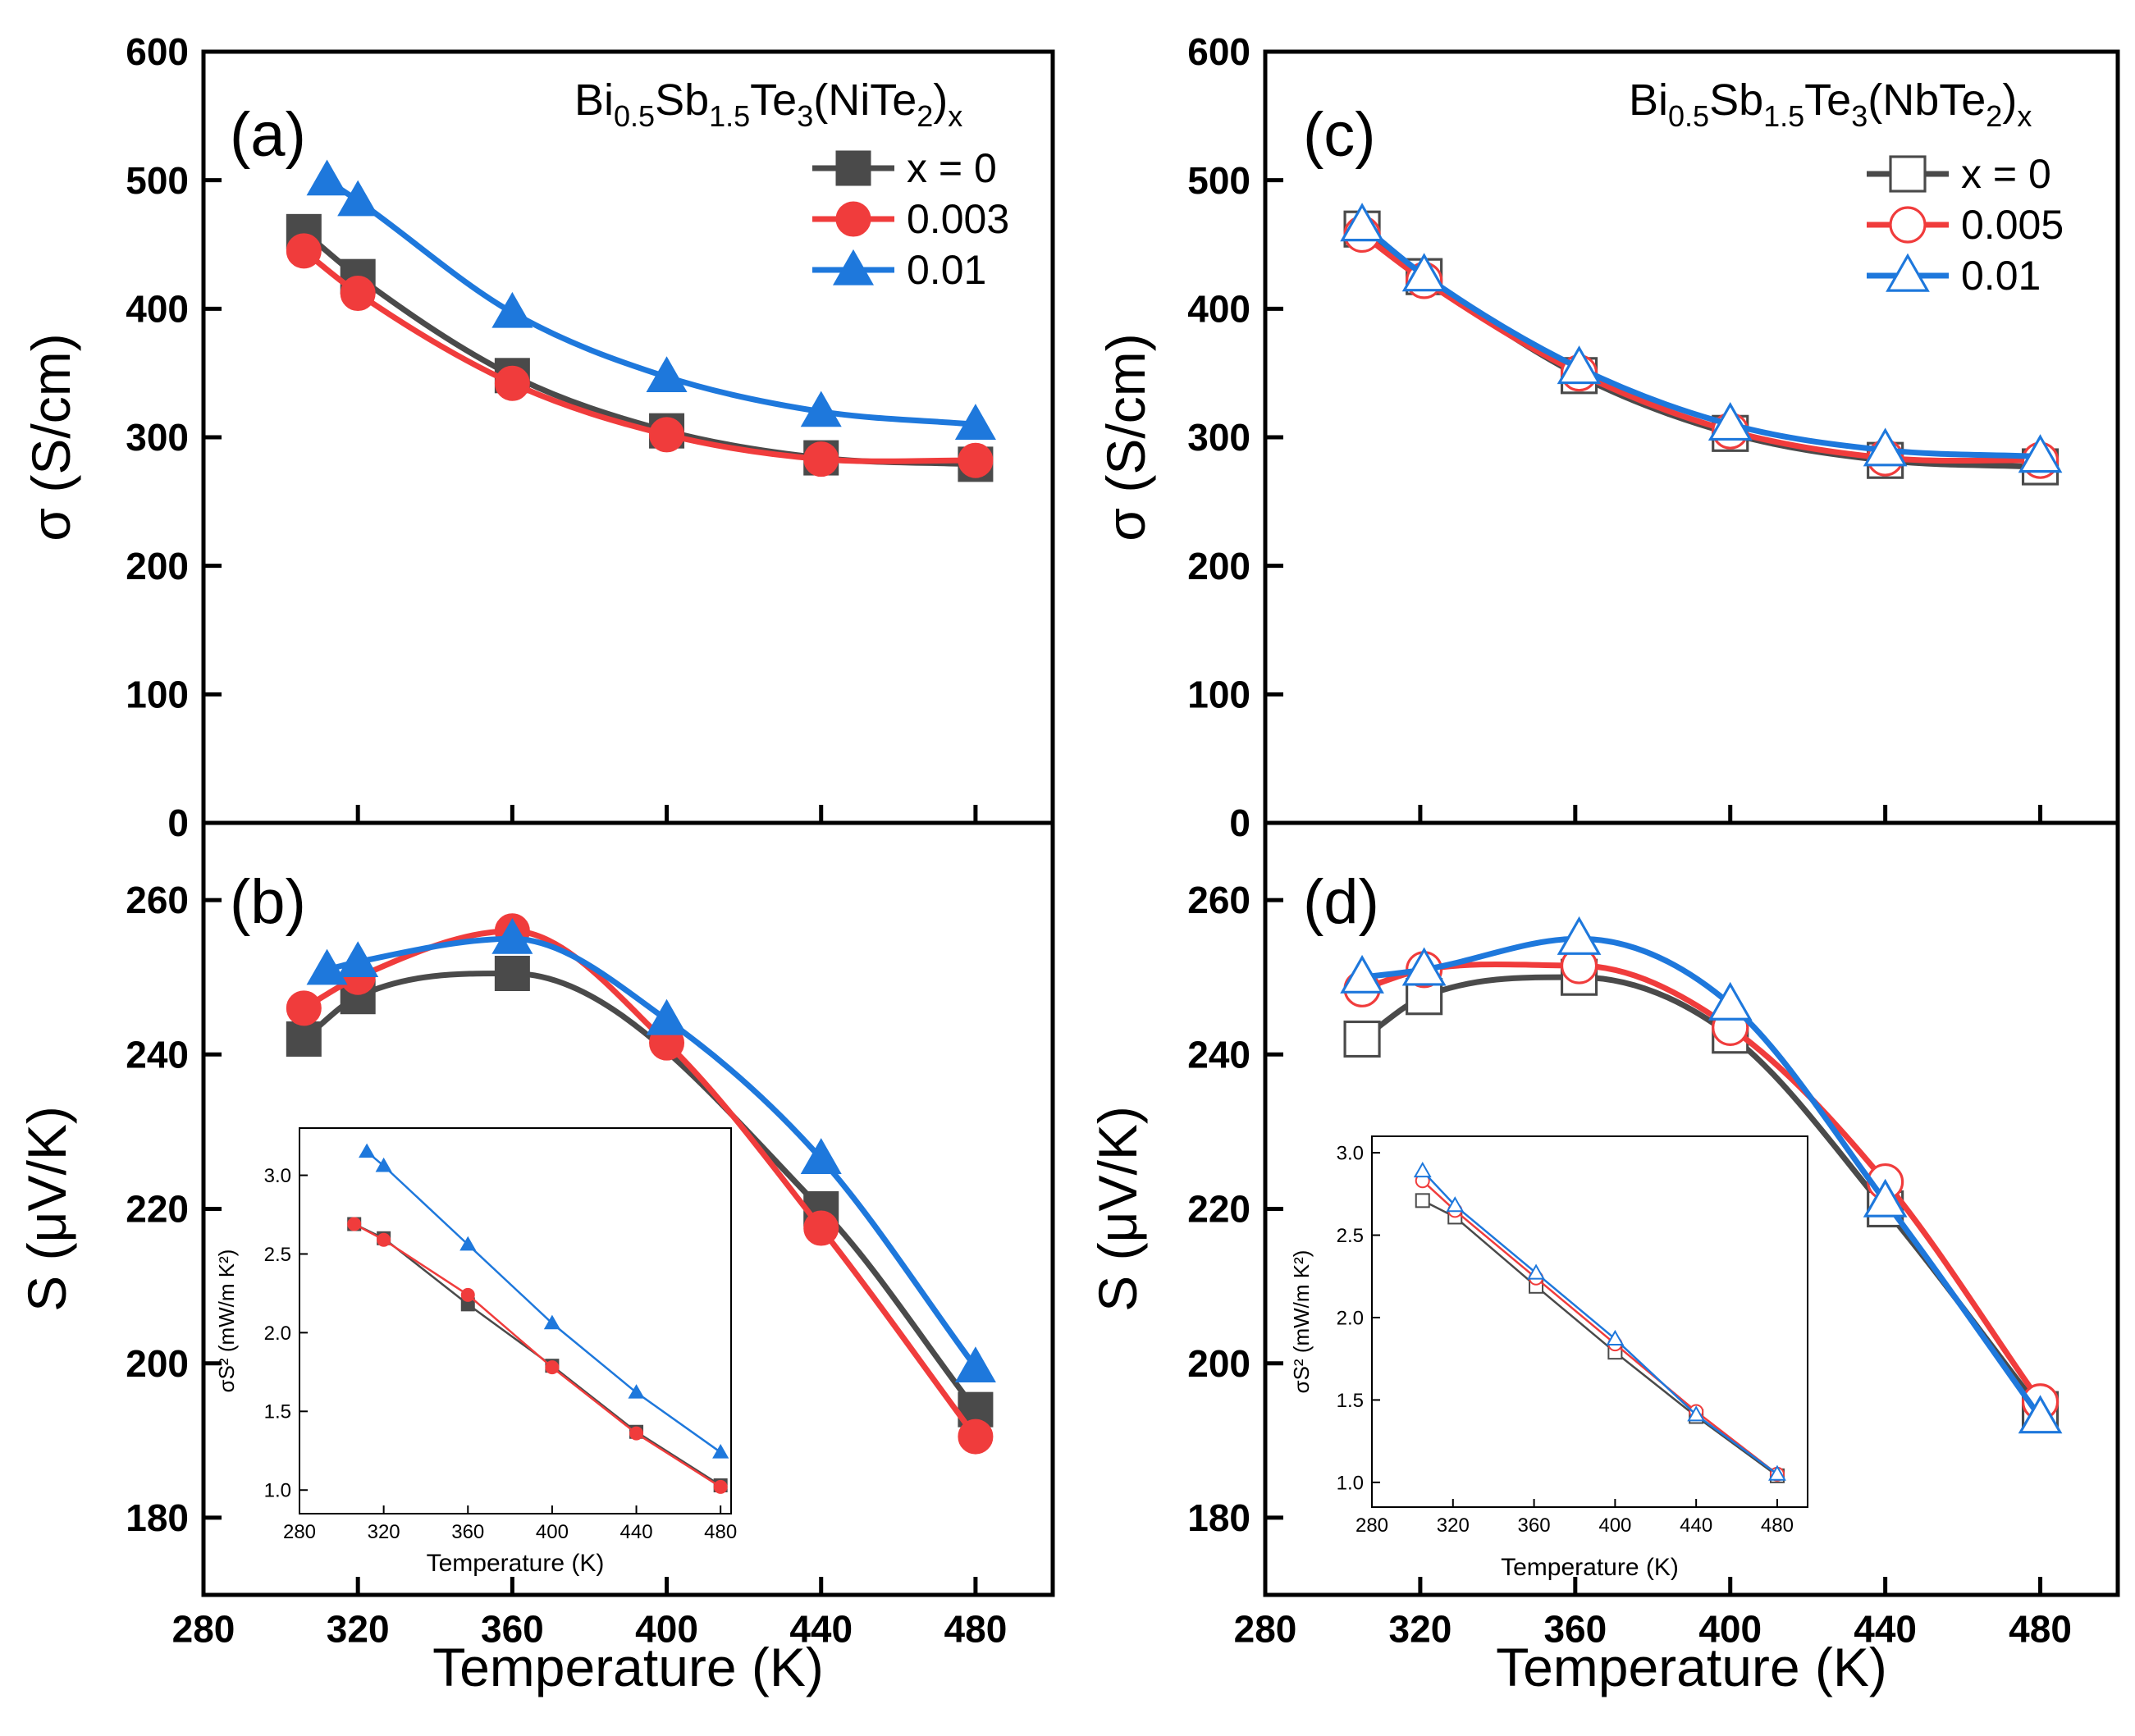 This screenshot has height=1736, width=2135. I want to click on legend-c: Bi0.5Sb1.5Te3(NbTe2)x x = 0 0.005 0.01, so click(1846, 187).